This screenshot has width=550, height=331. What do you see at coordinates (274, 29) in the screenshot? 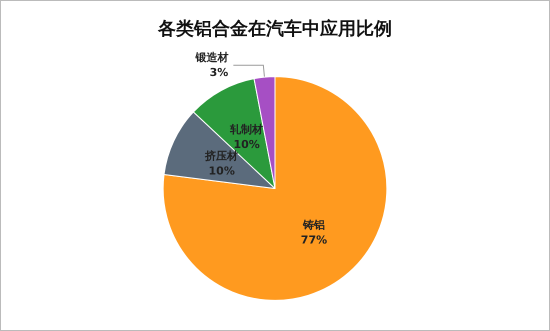
I see `chart-title: 各类铝合金在汽车中应用比例` at bounding box center [274, 29].